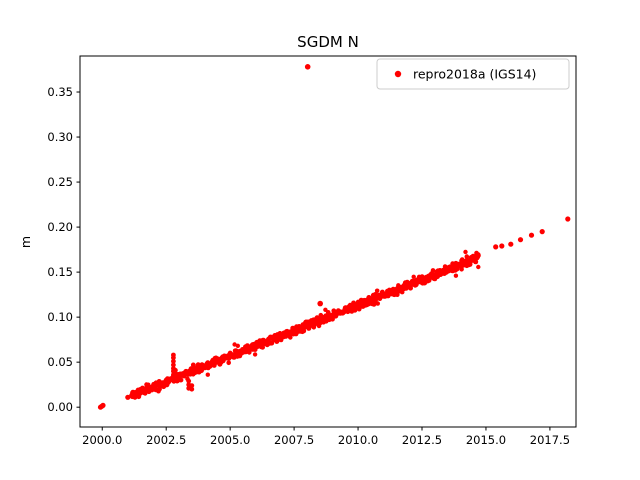  What do you see at coordinates (102, 440) in the screenshot?
I see `x-tick-label: 2000.0` at bounding box center [102, 440].